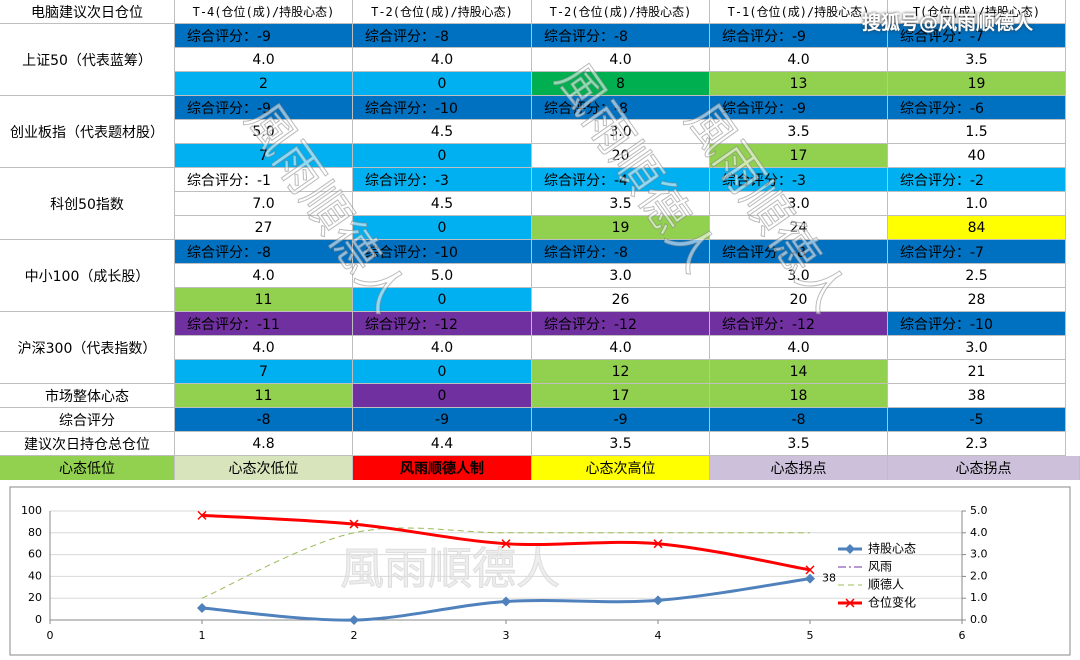 The image size is (1080, 660). I want to click on data-cell: 8, so click(621, 84).